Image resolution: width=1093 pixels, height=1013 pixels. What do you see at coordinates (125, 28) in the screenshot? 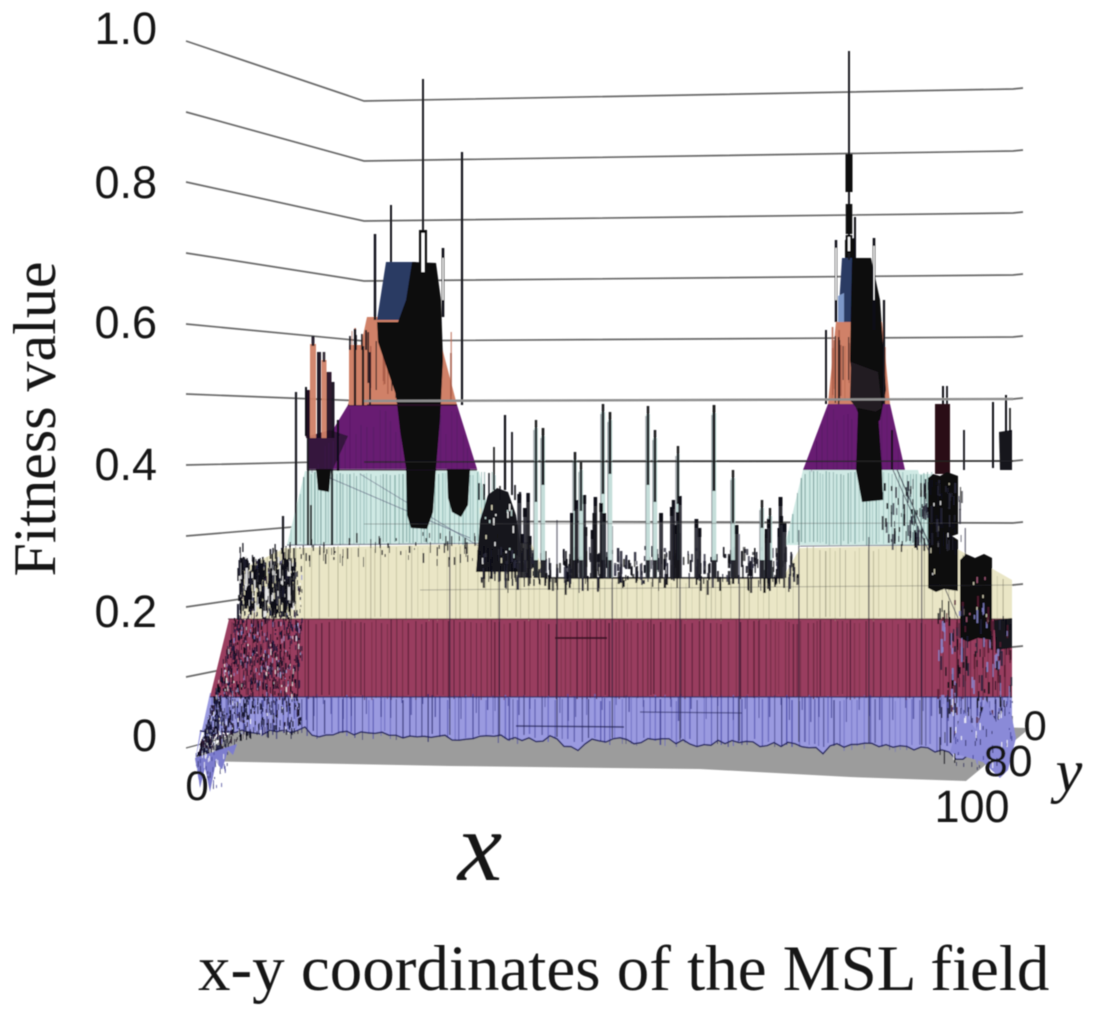
I see `svg-text: 1.0` at bounding box center [125, 28].